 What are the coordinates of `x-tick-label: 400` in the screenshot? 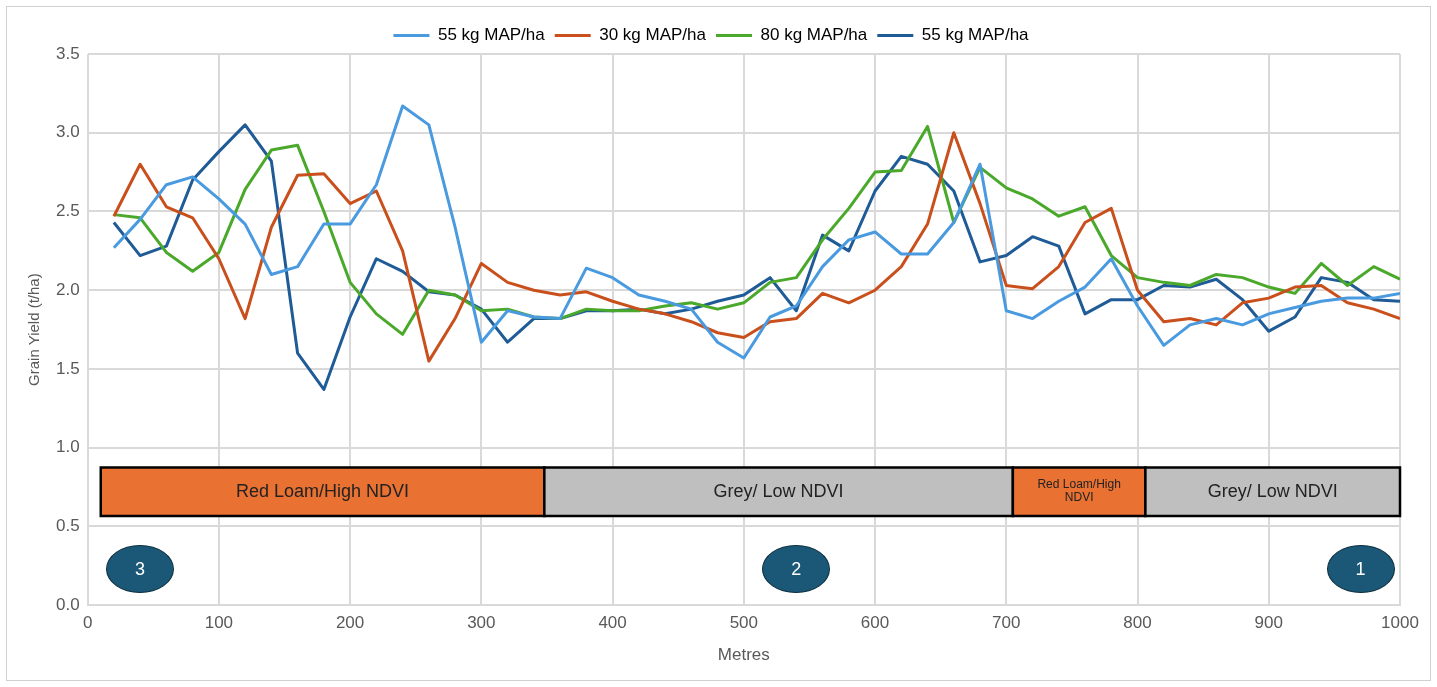 It's located at (612, 623).